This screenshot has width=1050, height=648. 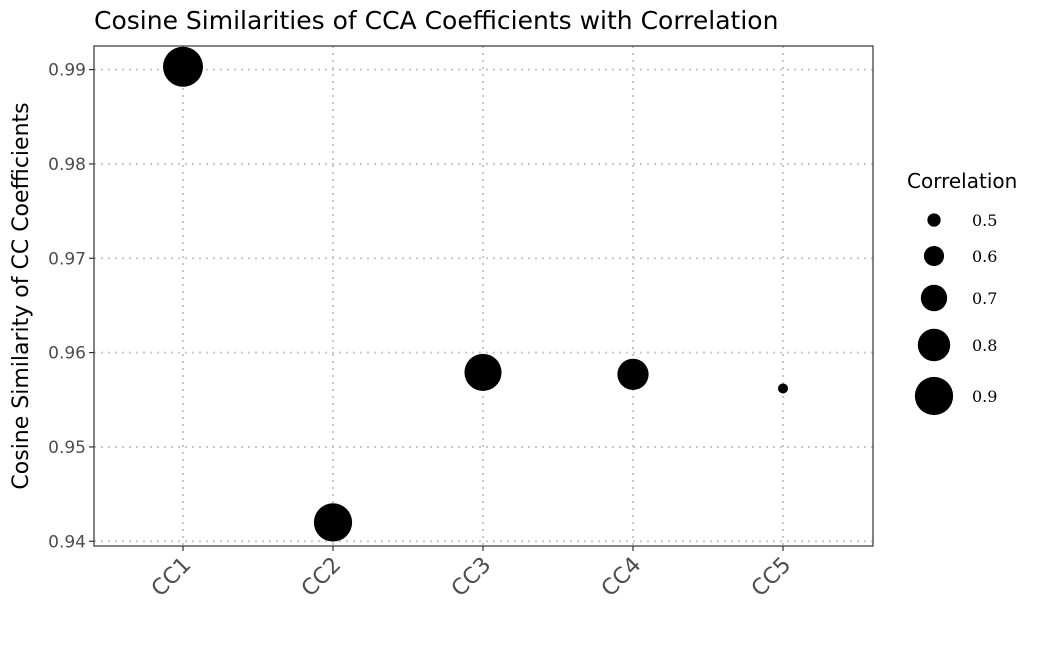 What do you see at coordinates (67, 165) in the screenshot?
I see `y-tick-label: 0.98` at bounding box center [67, 165].